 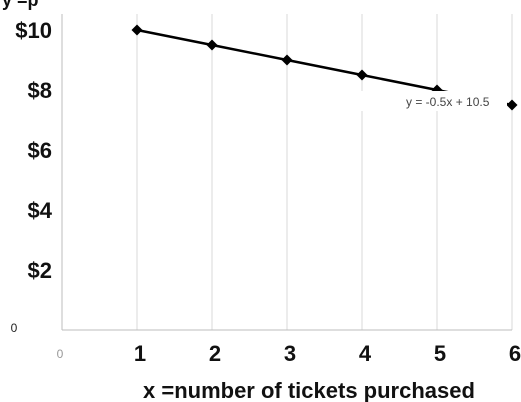 I want to click on chart-title-fragment: y =p, so click(x=20, y=5).